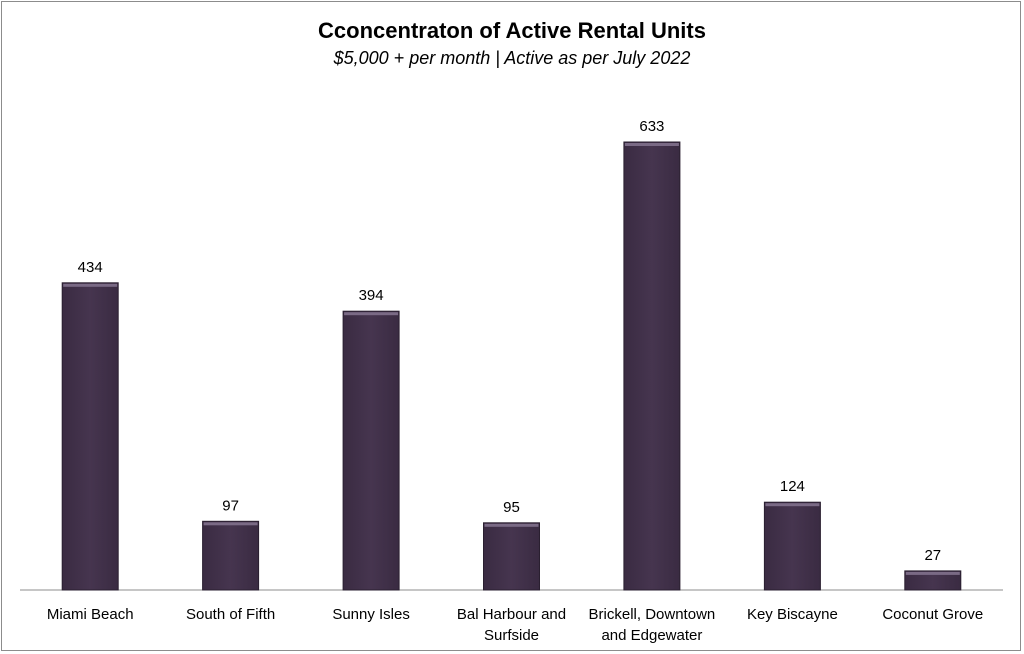  I want to click on x-tick-label-line: Coconut Grove, so click(932, 614).